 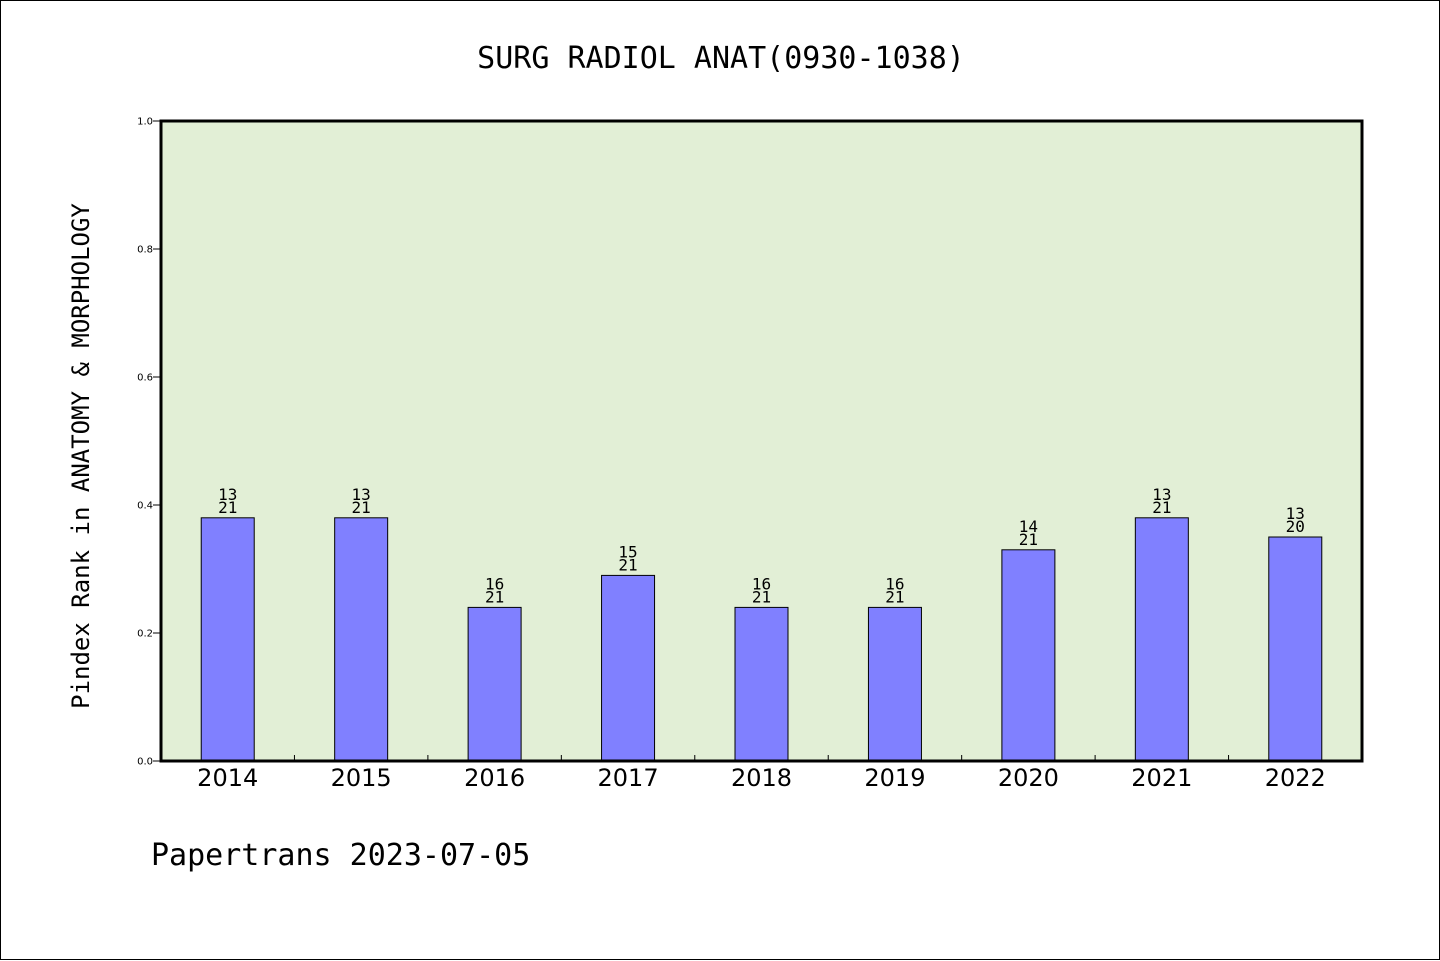 What do you see at coordinates (761, 778) in the screenshot?
I see `x-tick-label: 2018` at bounding box center [761, 778].